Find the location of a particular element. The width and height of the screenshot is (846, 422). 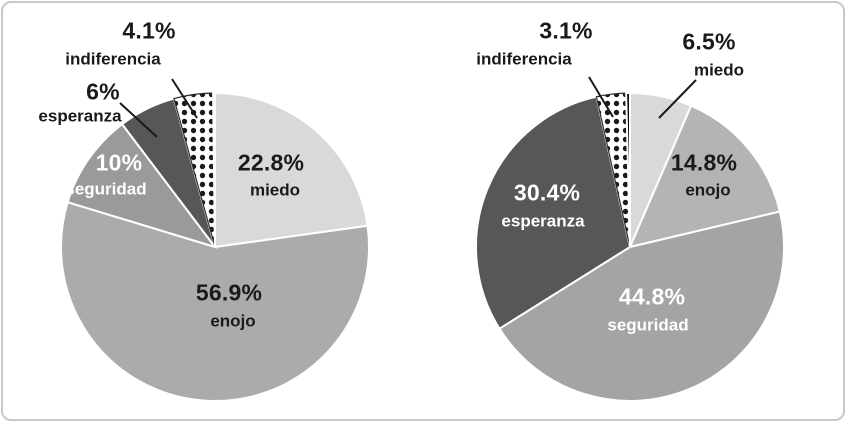

right-enojo-name-label: enojo is located at coordinates (708, 190).